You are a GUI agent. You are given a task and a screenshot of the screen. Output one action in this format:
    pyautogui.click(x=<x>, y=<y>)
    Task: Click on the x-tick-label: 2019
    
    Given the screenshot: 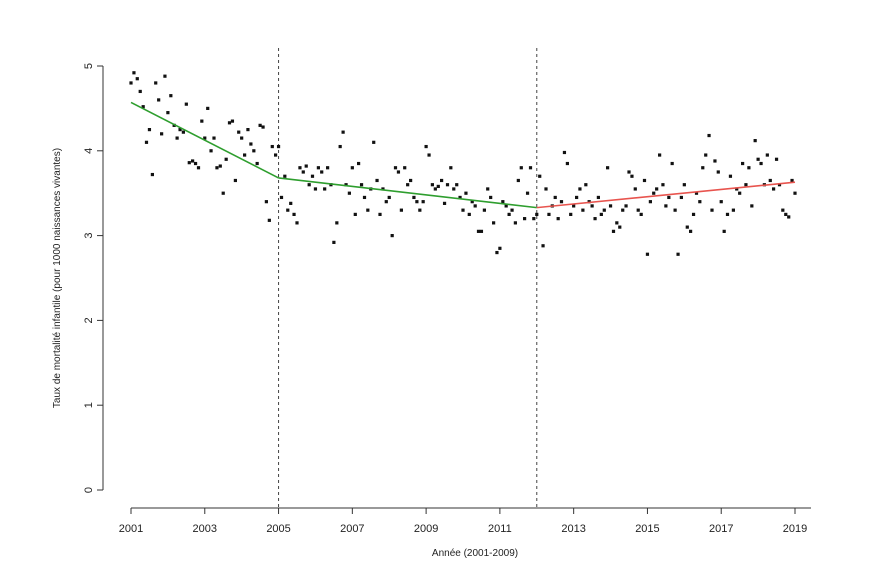 What is the action you would take?
    pyautogui.click(x=795, y=529)
    